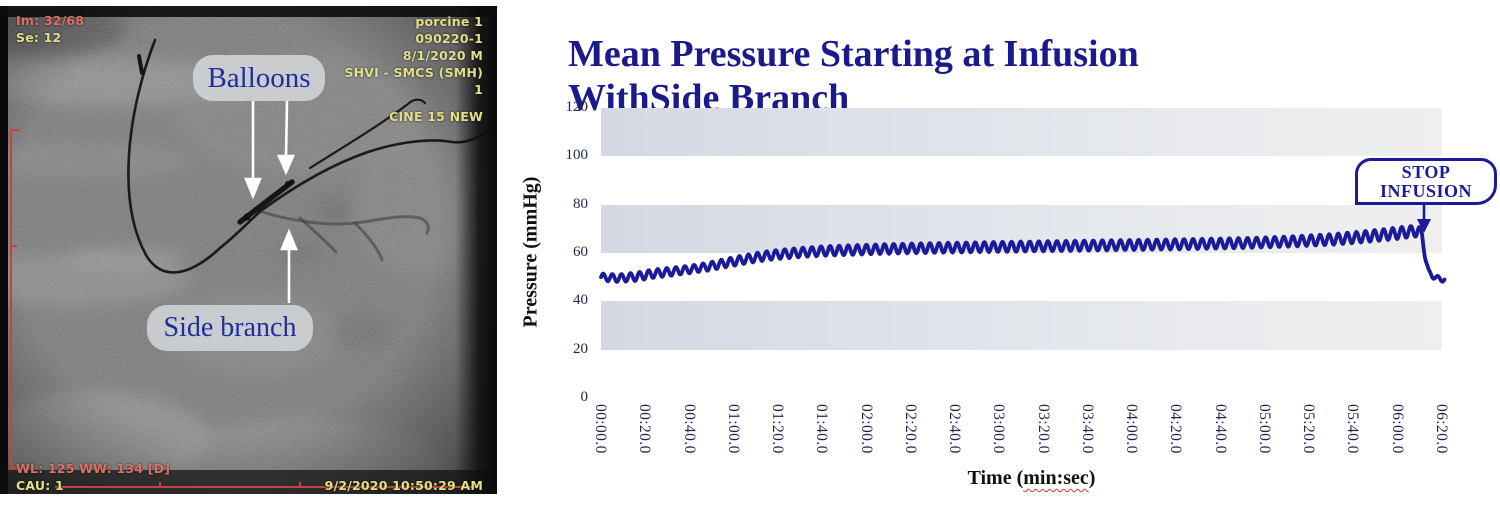 This screenshot has height=512, width=1500. What do you see at coordinates (1087, 429) in the screenshot?
I see `x-tick-label: 03:40.0` at bounding box center [1087, 429].